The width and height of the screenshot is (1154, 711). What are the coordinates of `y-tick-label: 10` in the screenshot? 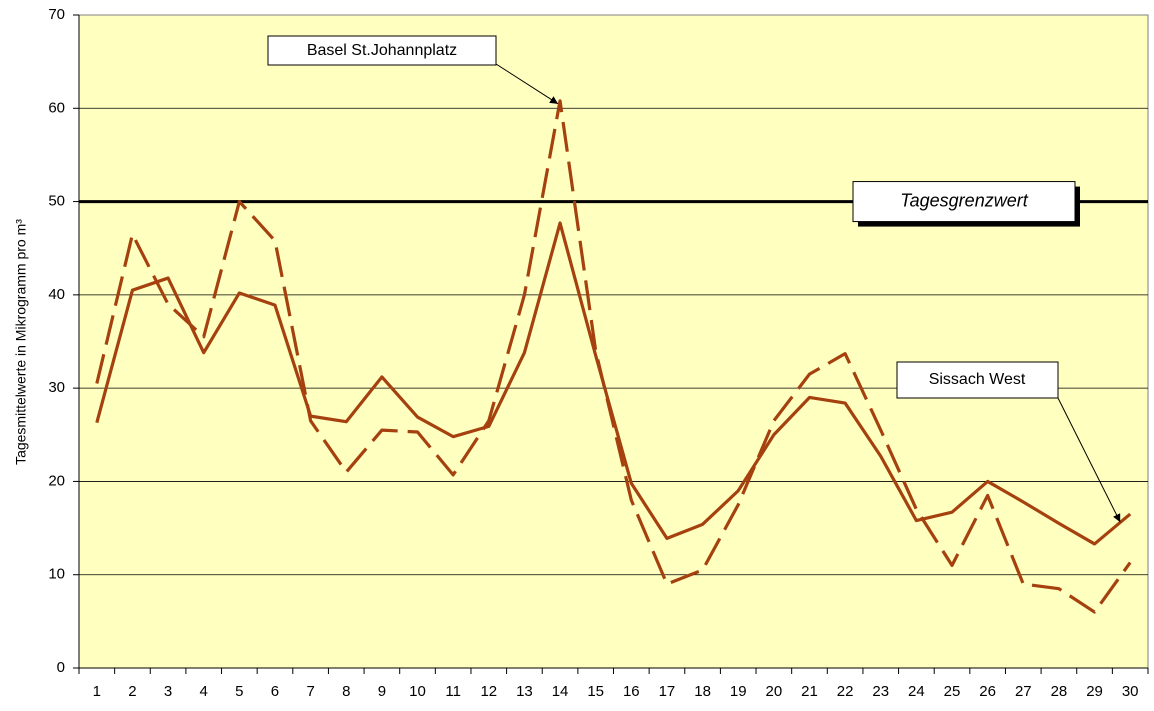 It's located at (56, 574).